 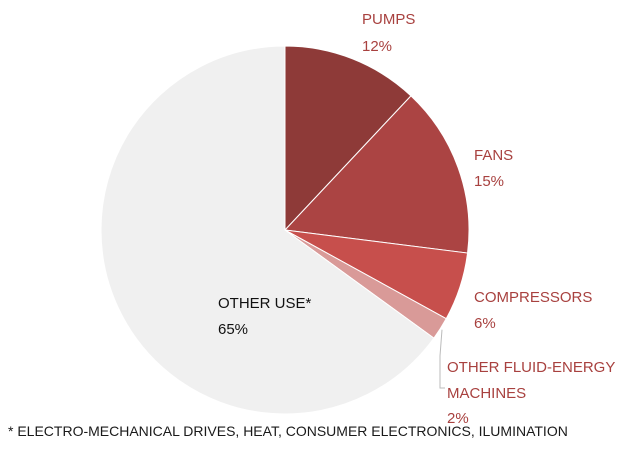 What do you see at coordinates (442, 359) in the screenshot?
I see `leader-line` at bounding box center [442, 359].